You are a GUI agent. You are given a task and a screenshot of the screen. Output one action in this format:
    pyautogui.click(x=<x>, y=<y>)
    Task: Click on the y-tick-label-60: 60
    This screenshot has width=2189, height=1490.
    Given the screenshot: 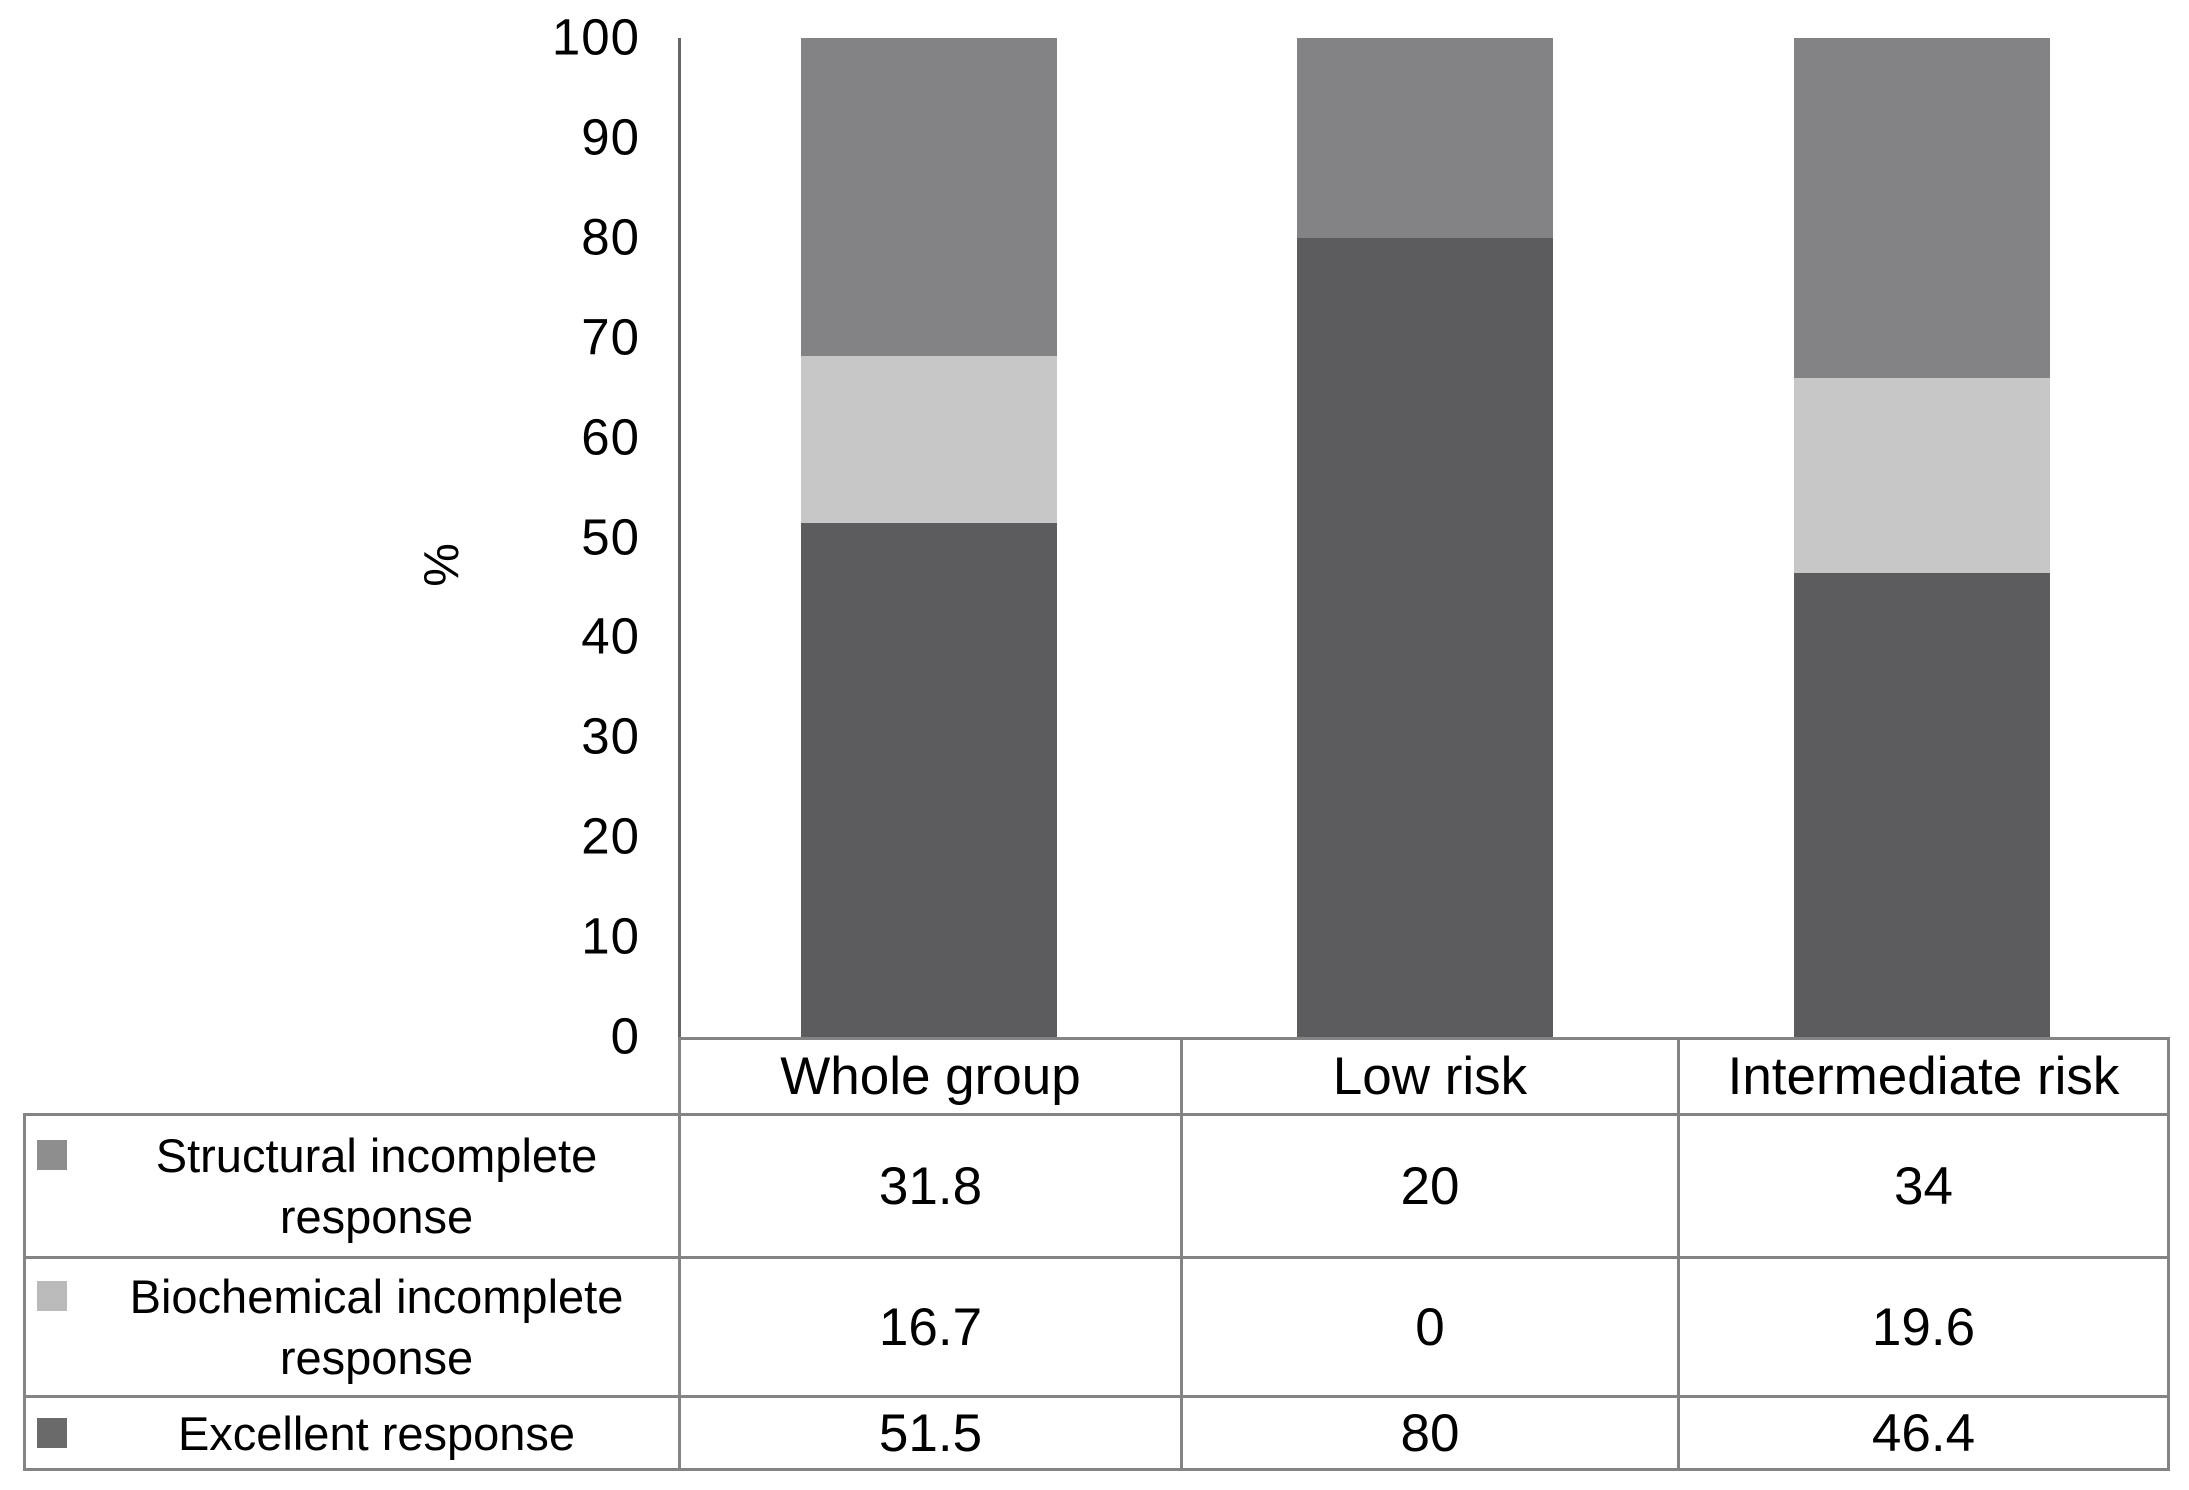 What is the action you would take?
    pyautogui.click(x=610, y=437)
    